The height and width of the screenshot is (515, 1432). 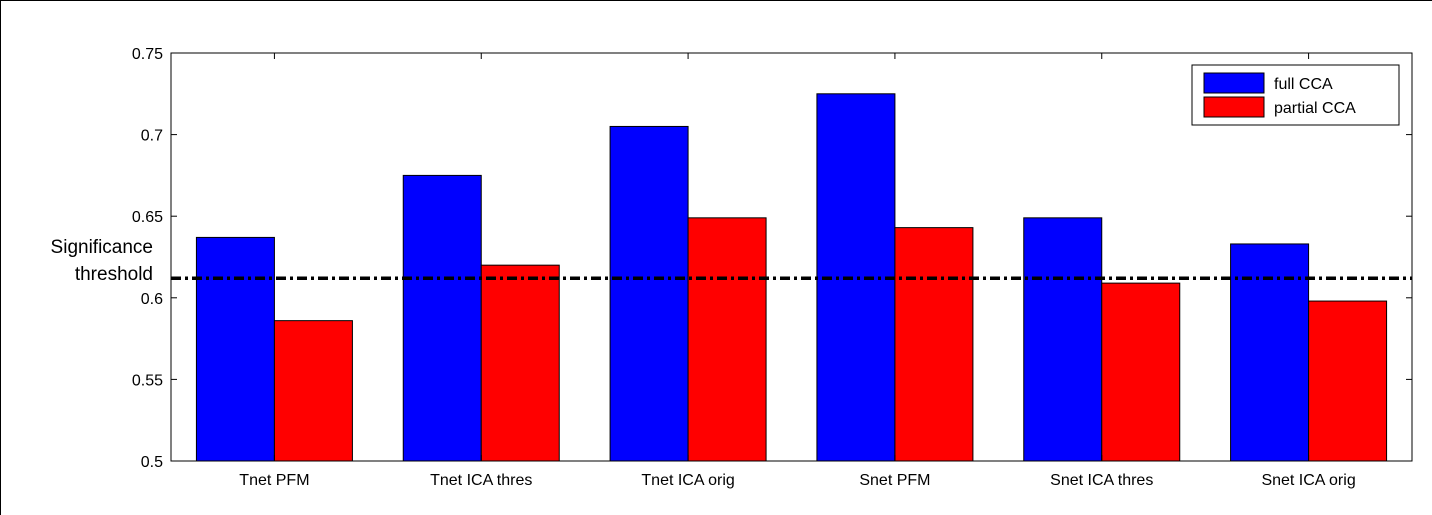 I want to click on legend: full CCA partial CCA, so click(x=1295, y=95).